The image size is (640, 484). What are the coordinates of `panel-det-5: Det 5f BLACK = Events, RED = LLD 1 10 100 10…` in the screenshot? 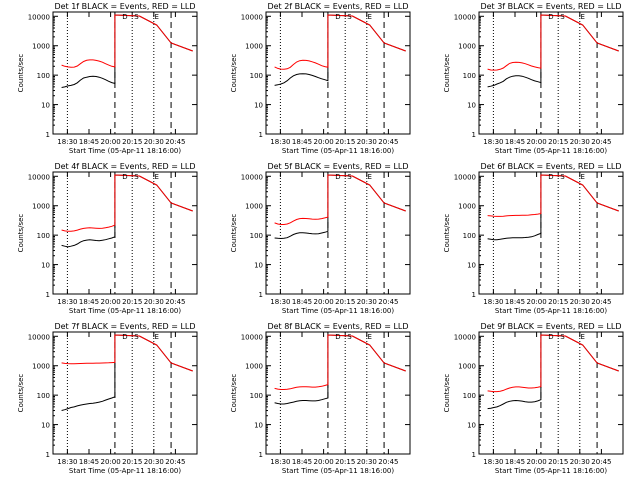 It's located at (320, 238).